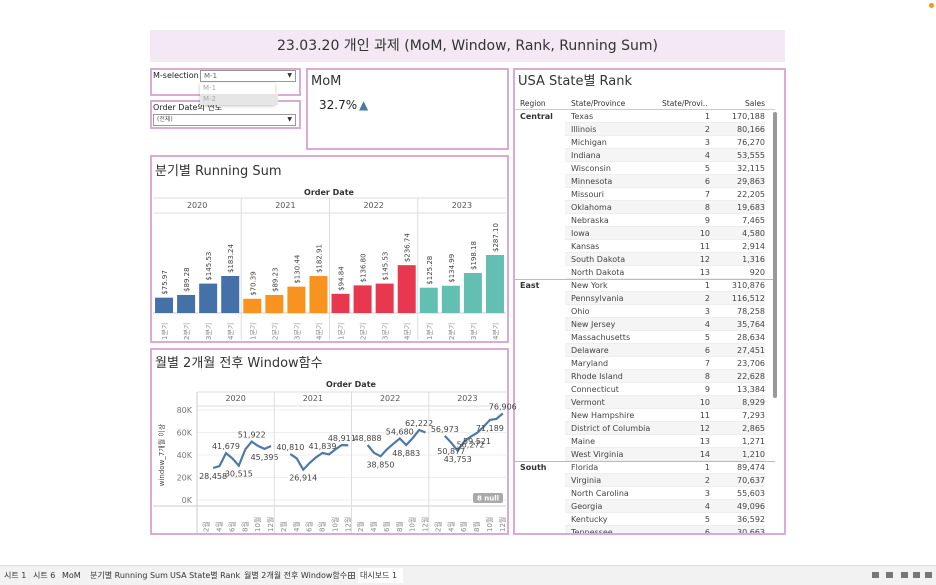 Image resolution: width=936 pixels, height=585 pixels. I want to click on sales-cell: 19,683, so click(751, 207).